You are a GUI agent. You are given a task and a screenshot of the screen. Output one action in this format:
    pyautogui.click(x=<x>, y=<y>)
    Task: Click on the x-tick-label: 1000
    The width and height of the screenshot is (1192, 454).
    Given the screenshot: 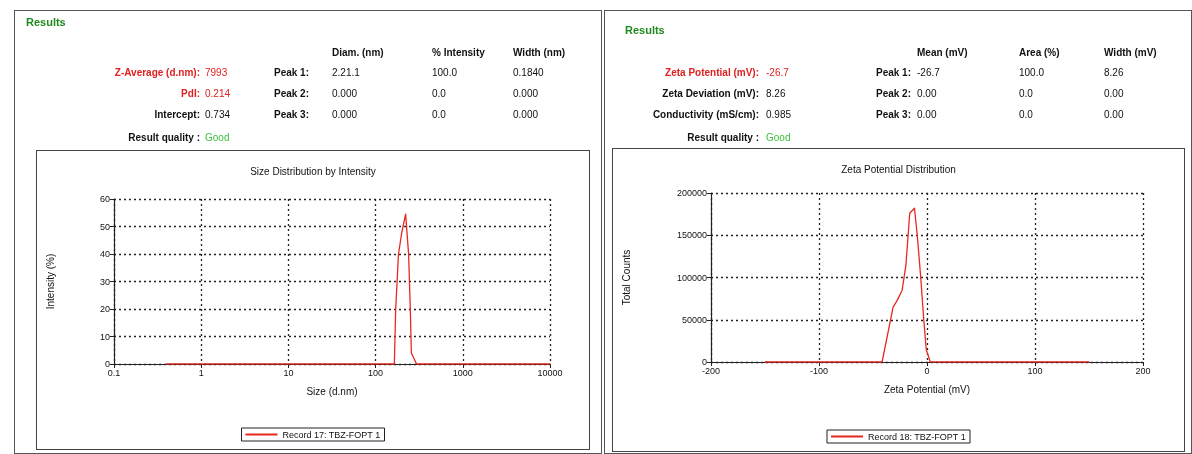 What is the action you would take?
    pyautogui.click(x=462, y=372)
    